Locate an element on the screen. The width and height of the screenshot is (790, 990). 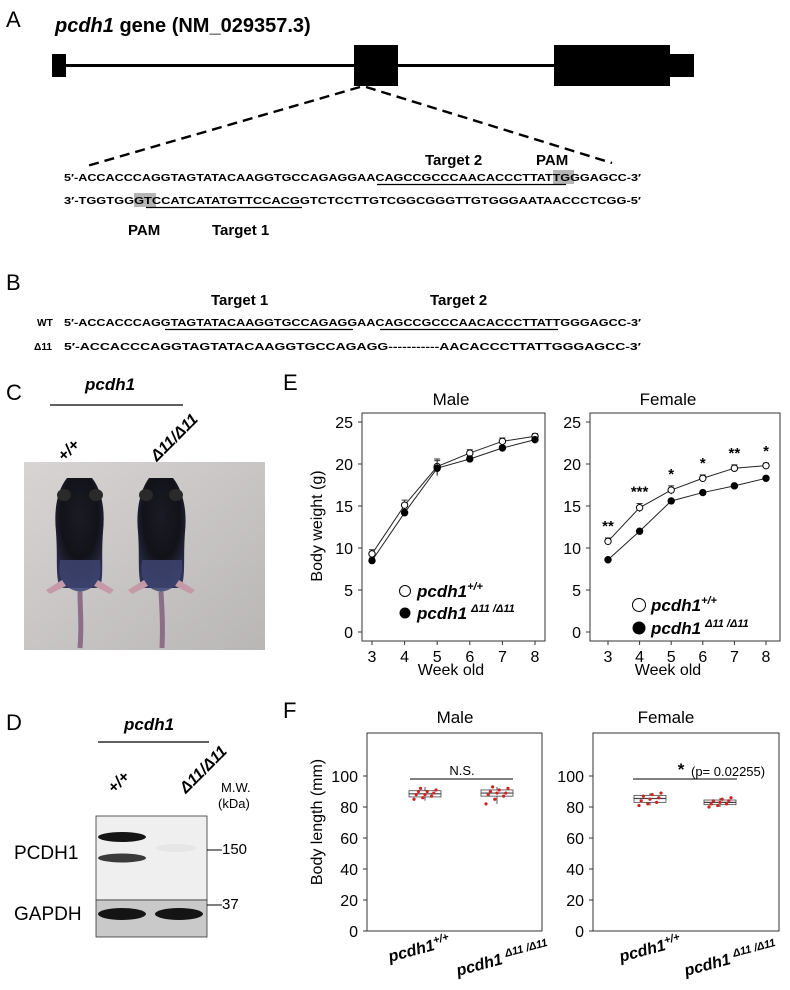
marker-37: —37 is located at coordinates (223, 904).